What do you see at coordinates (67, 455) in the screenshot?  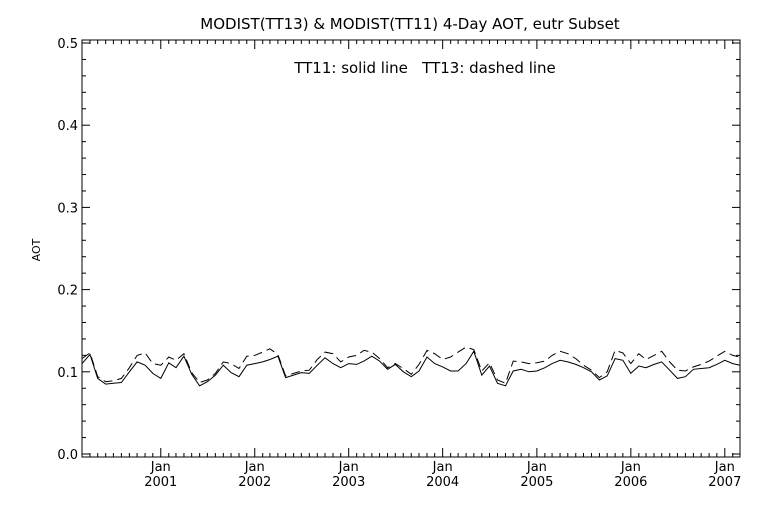 I see `y-tick-label: 0.0` at bounding box center [67, 455].